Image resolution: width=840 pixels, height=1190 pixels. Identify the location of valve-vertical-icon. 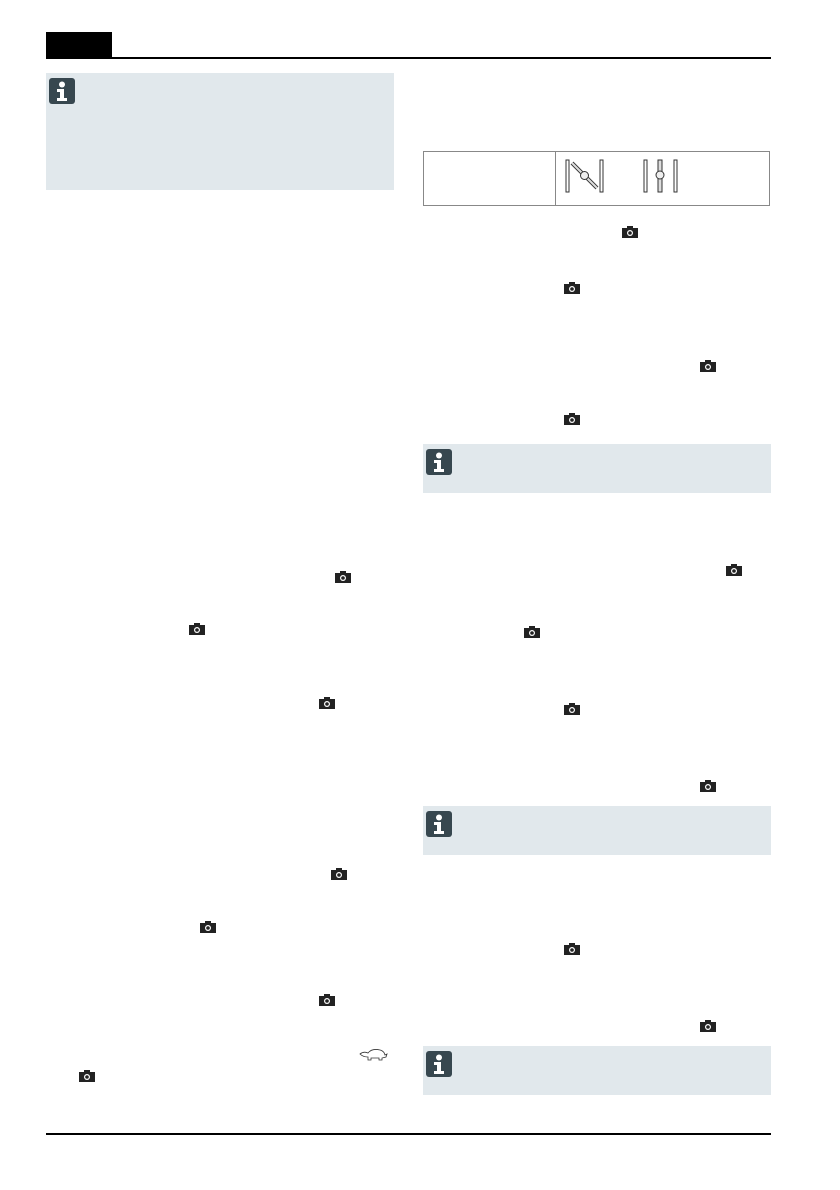
(660, 176).